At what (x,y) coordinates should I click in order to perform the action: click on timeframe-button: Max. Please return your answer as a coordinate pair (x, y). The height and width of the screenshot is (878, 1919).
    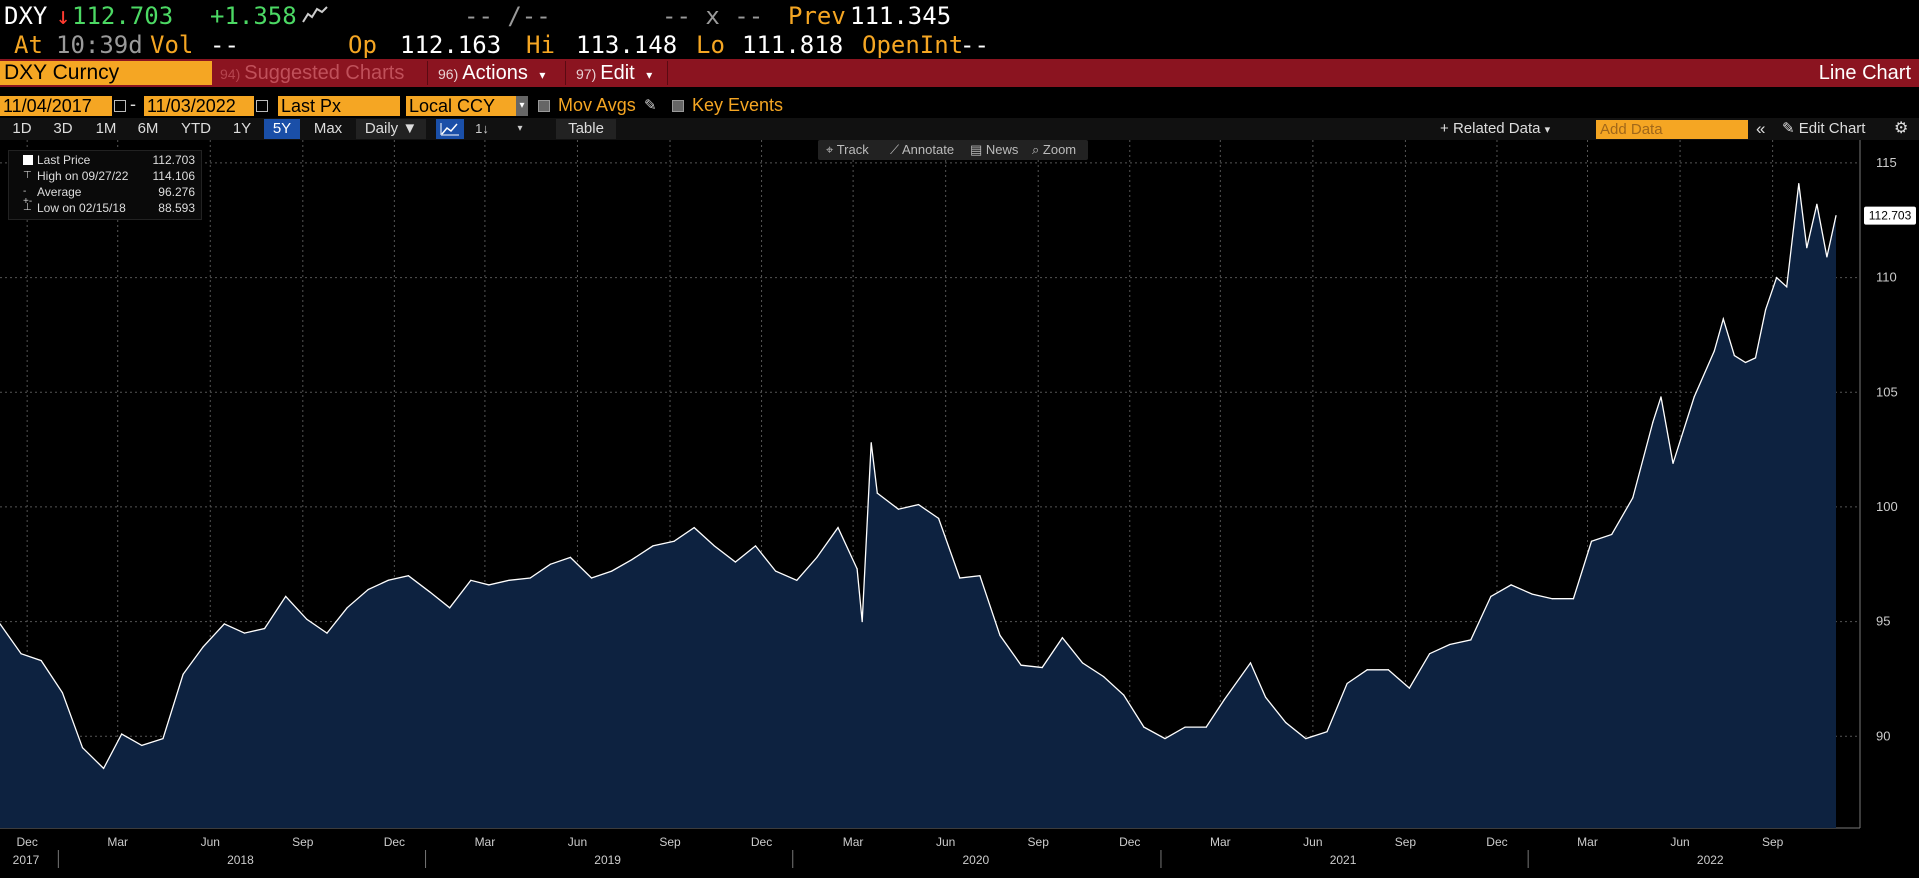
    Looking at the image, I should click on (328, 128).